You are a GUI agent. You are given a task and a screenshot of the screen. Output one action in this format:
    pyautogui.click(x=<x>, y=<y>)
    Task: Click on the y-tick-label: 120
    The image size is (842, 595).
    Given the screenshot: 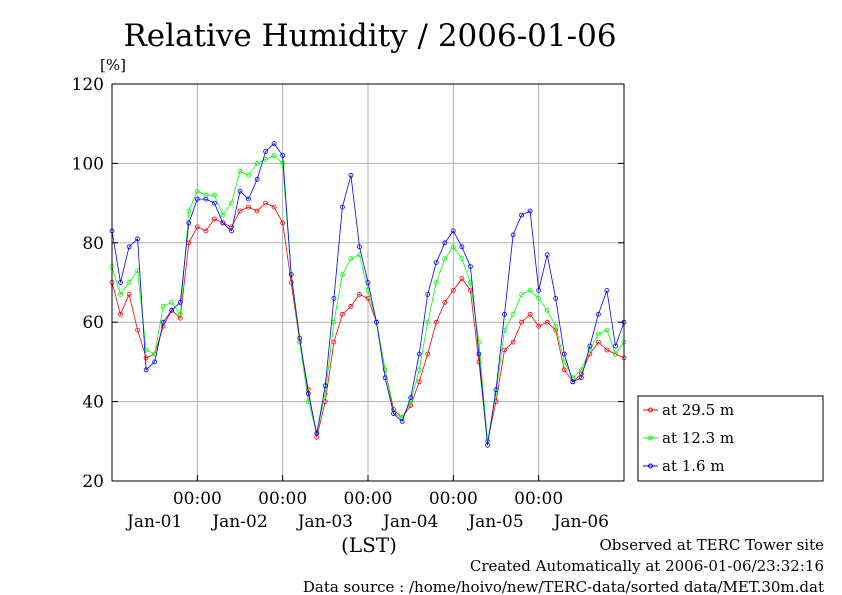 What is the action you would take?
    pyautogui.click(x=88, y=85)
    